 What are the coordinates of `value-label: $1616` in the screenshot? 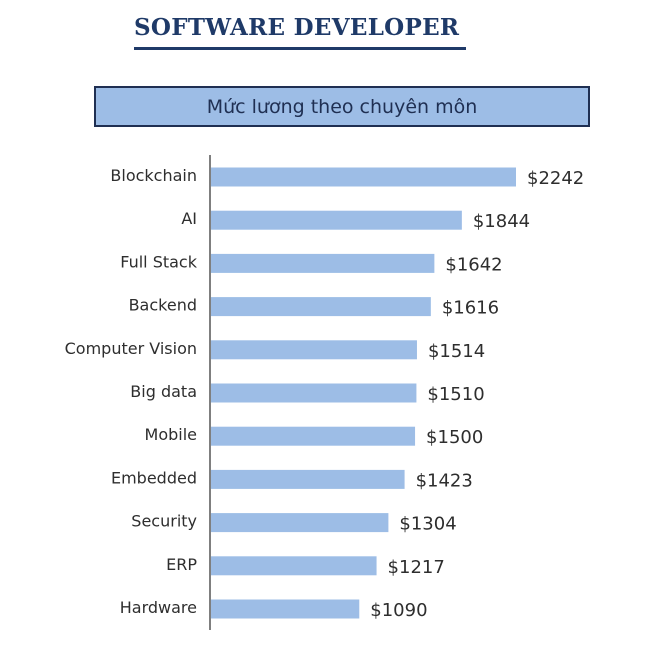 It's located at (470, 308).